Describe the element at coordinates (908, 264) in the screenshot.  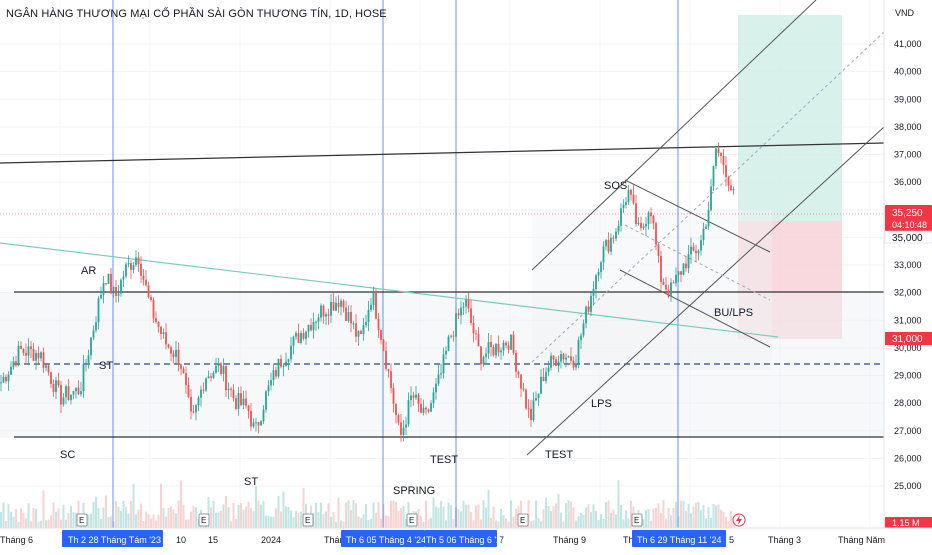
I see `price-axis-bg` at that location.